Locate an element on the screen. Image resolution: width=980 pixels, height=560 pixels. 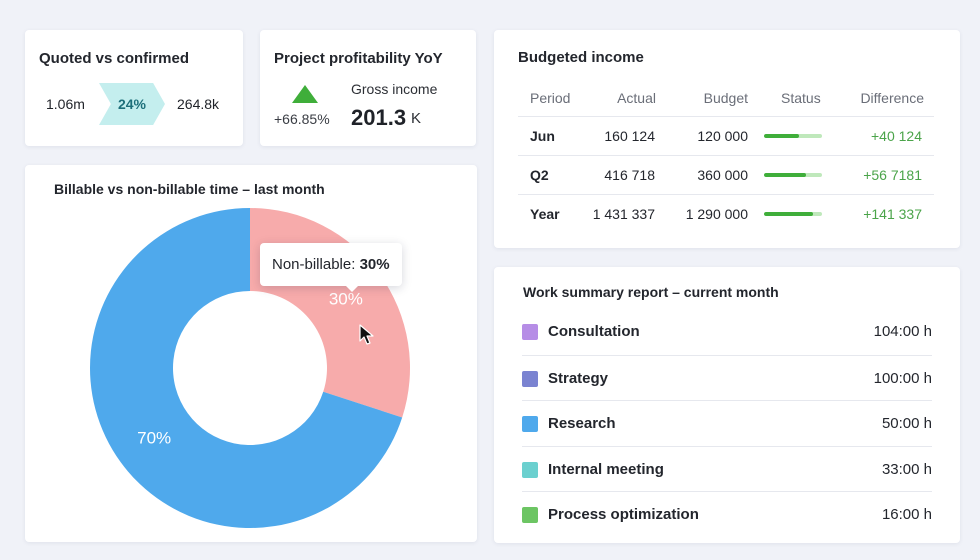
row-period: Q2 is located at coordinates (539, 175).